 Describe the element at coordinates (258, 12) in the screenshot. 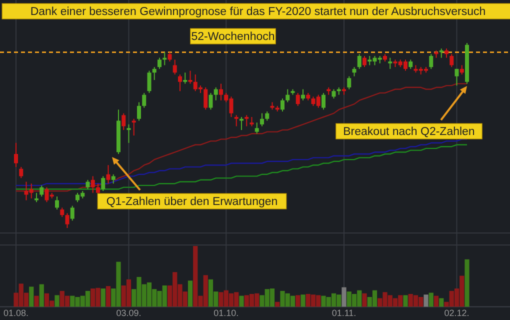

I see `chart-title: Dank einer besseren Gewinnprognose für das FY-2020 startet nun der Ausbruchsversuch` at that location.